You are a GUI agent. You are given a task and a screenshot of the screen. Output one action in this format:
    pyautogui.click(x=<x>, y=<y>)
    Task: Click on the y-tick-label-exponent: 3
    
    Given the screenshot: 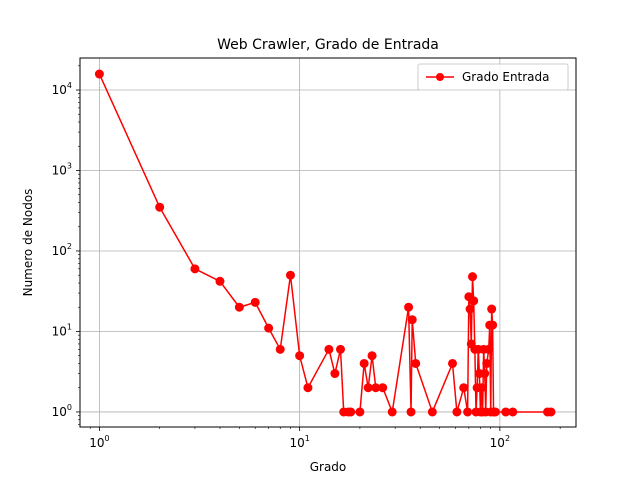 What is the action you would take?
    pyautogui.click(x=69, y=166)
    